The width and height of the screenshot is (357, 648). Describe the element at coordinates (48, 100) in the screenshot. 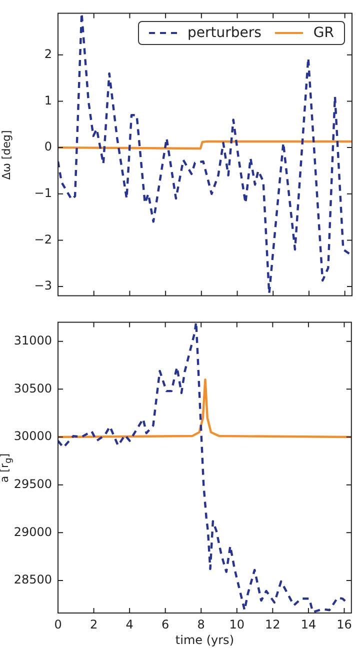

I see `y-tick-label: 1` at that location.